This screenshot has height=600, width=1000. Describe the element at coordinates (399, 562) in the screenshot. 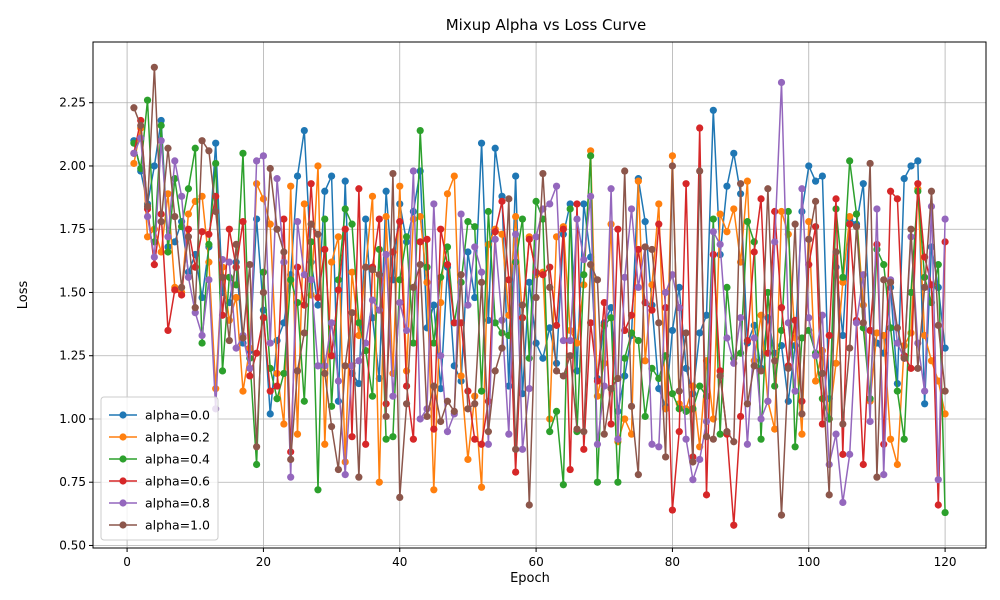

I see `x-tick-label: 40` at that location.